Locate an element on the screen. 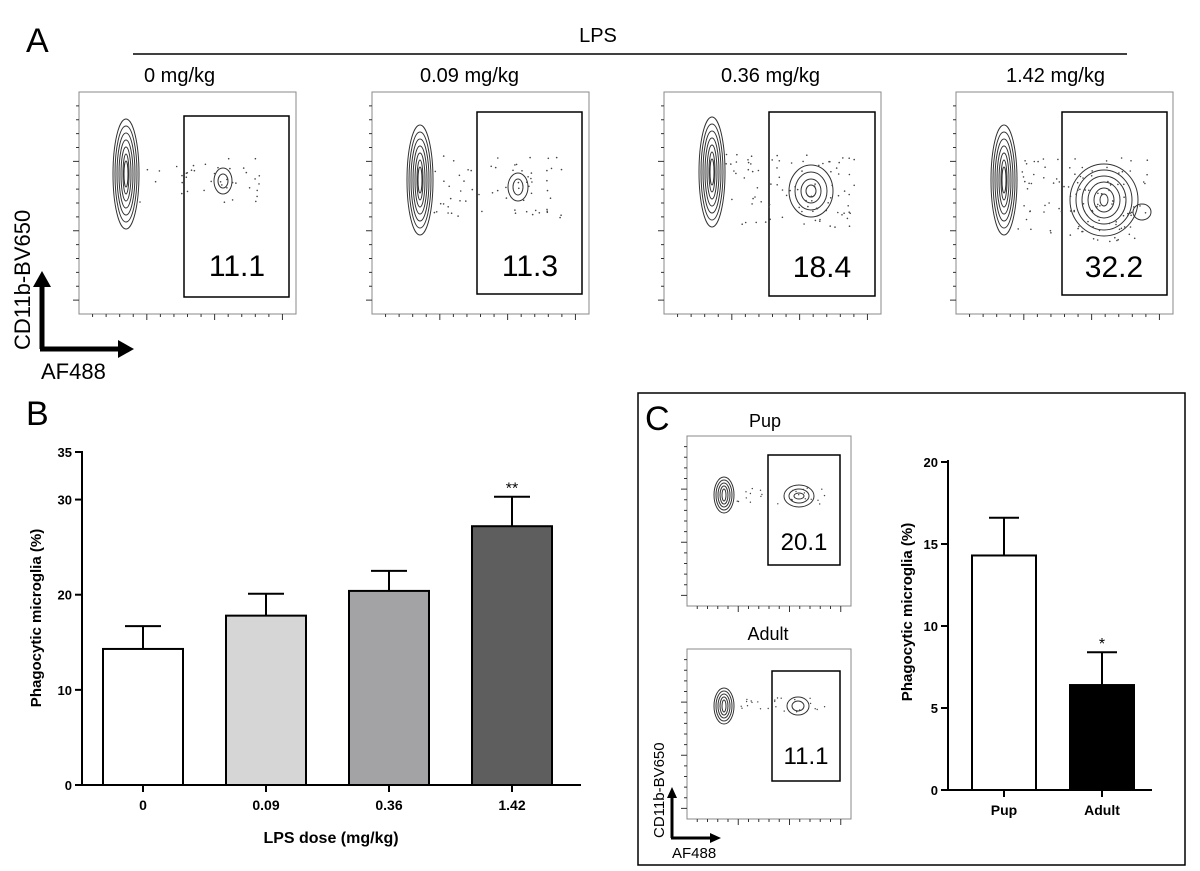  pup-plot-title: Pup is located at coordinates (765, 421).